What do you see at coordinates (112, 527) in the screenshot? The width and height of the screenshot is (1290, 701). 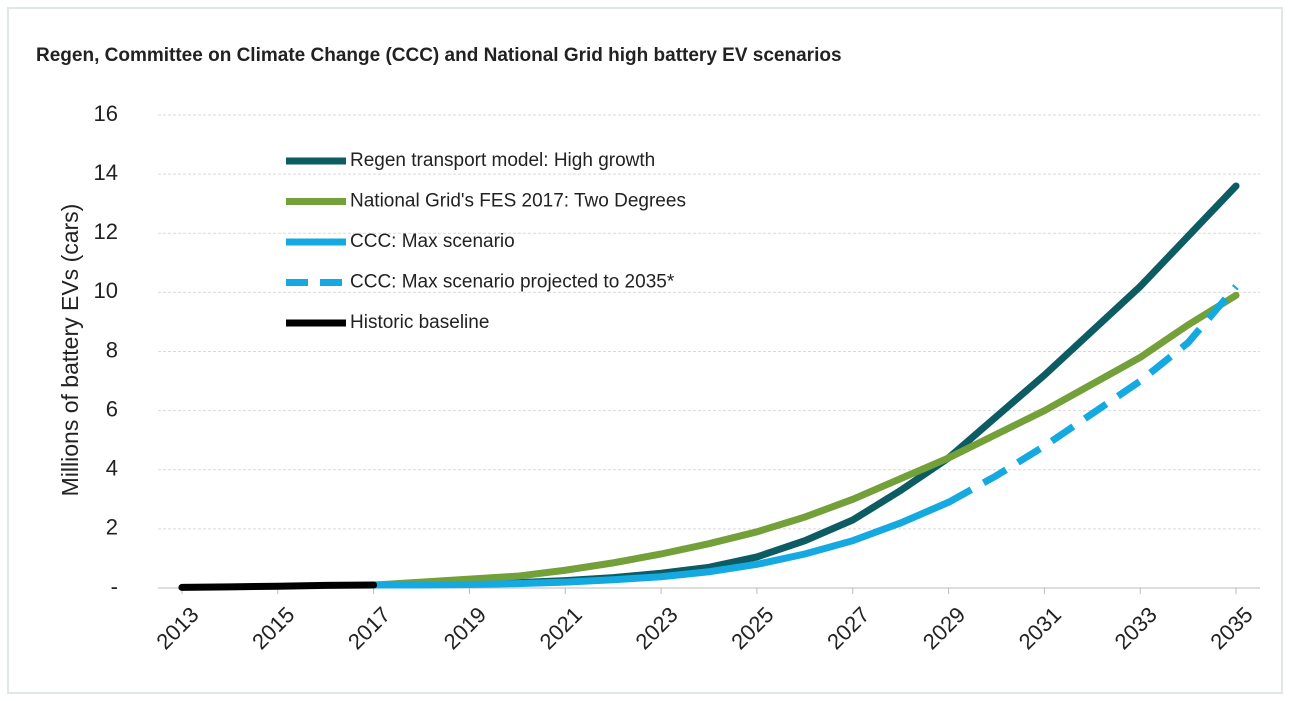 I see `y-tick-label: 2` at bounding box center [112, 527].